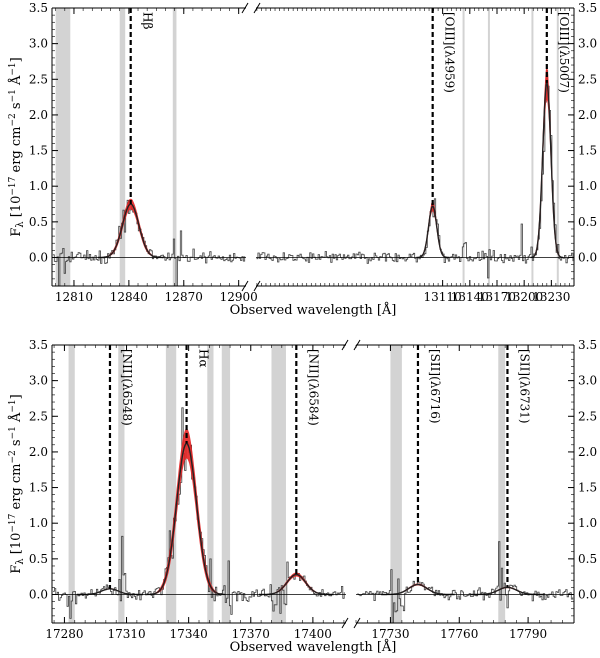 The image size is (600, 658). I want to click on x-tick-label: 12840, so click(129, 297).